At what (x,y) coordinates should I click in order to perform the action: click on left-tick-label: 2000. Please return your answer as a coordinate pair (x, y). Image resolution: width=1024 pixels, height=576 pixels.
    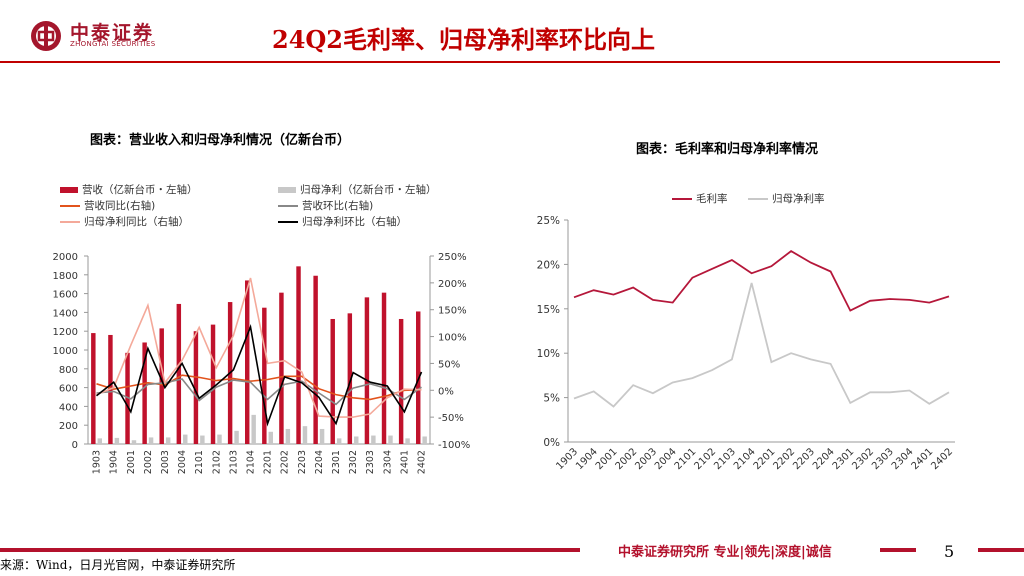
    Looking at the image, I should click on (65, 257).